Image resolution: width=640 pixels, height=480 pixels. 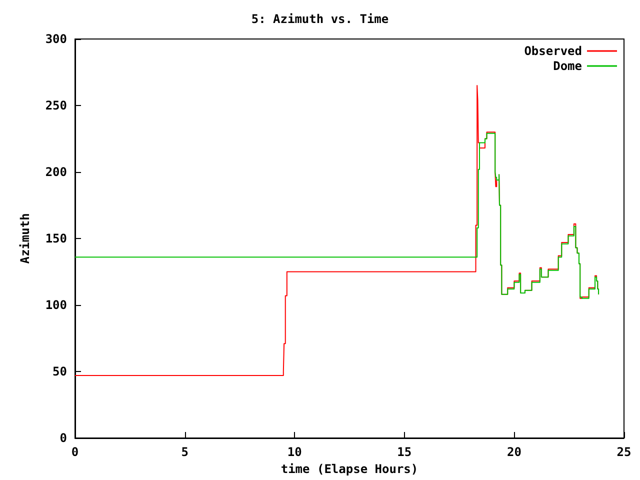 What do you see at coordinates (349, 469) in the screenshot?
I see `x-axis-title: time (Elapse Hours)` at bounding box center [349, 469].